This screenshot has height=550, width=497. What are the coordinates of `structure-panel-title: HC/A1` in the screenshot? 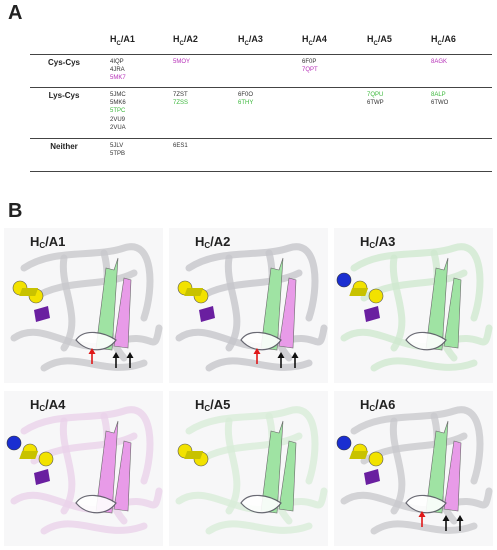 It's located at (48, 242).